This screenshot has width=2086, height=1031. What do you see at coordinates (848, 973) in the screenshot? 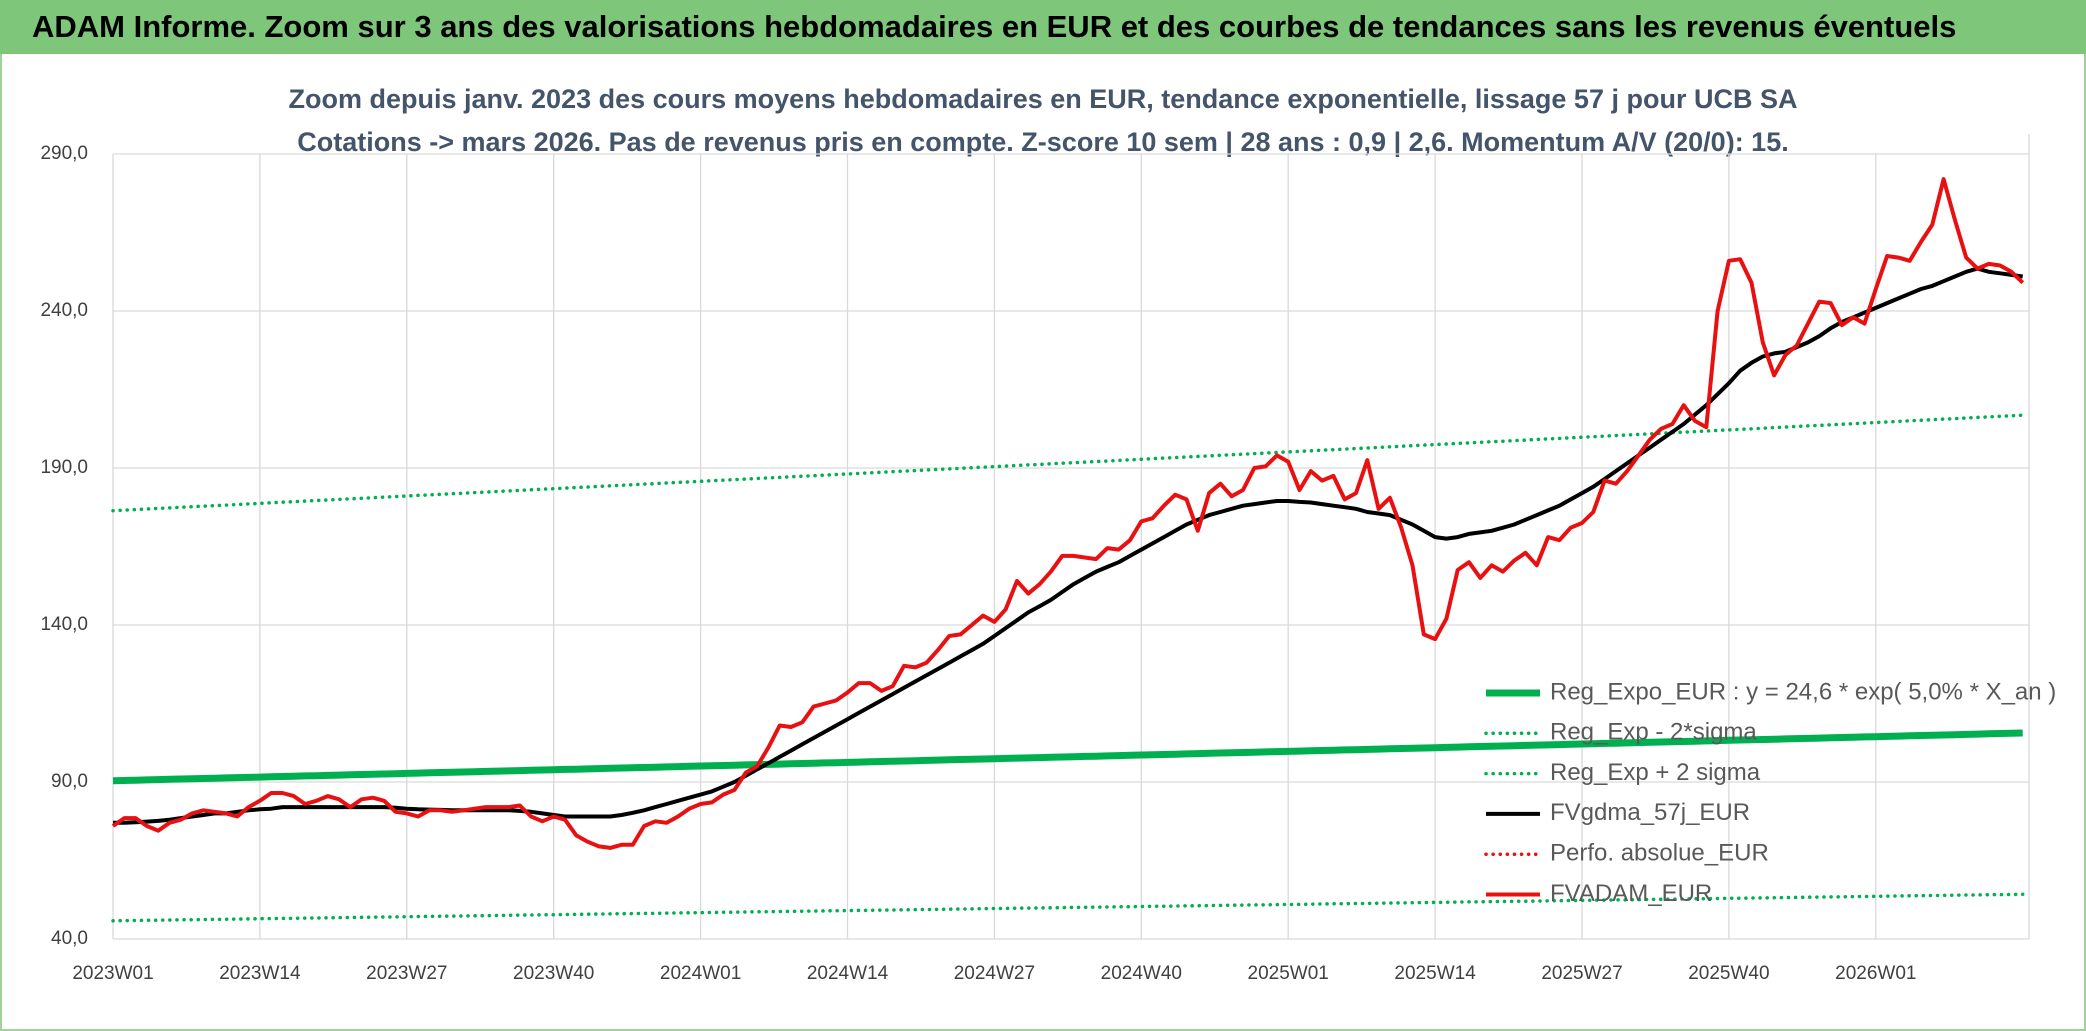
I see `x-tick-label: 2024W14` at bounding box center [848, 973].